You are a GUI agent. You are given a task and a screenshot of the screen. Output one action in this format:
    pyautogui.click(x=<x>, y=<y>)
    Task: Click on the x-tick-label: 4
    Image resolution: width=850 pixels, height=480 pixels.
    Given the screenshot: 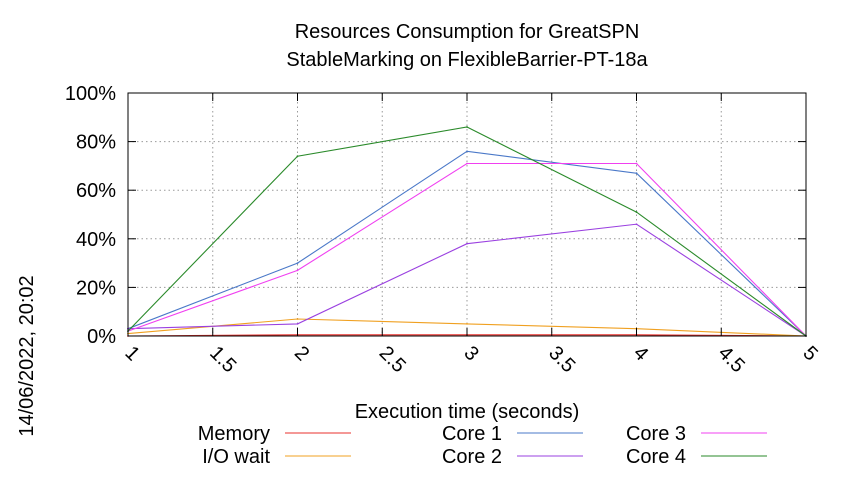 What is the action you would take?
    pyautogui.click(x=640, y=353)
    